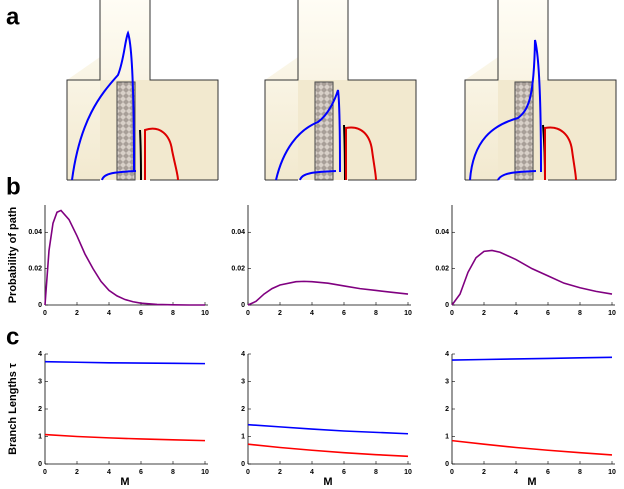  What do you see at coordinates (13, 409) in the screenshot?
I see `y-axis-label: Branch Lengths τ` at bounding box center [13, 409].